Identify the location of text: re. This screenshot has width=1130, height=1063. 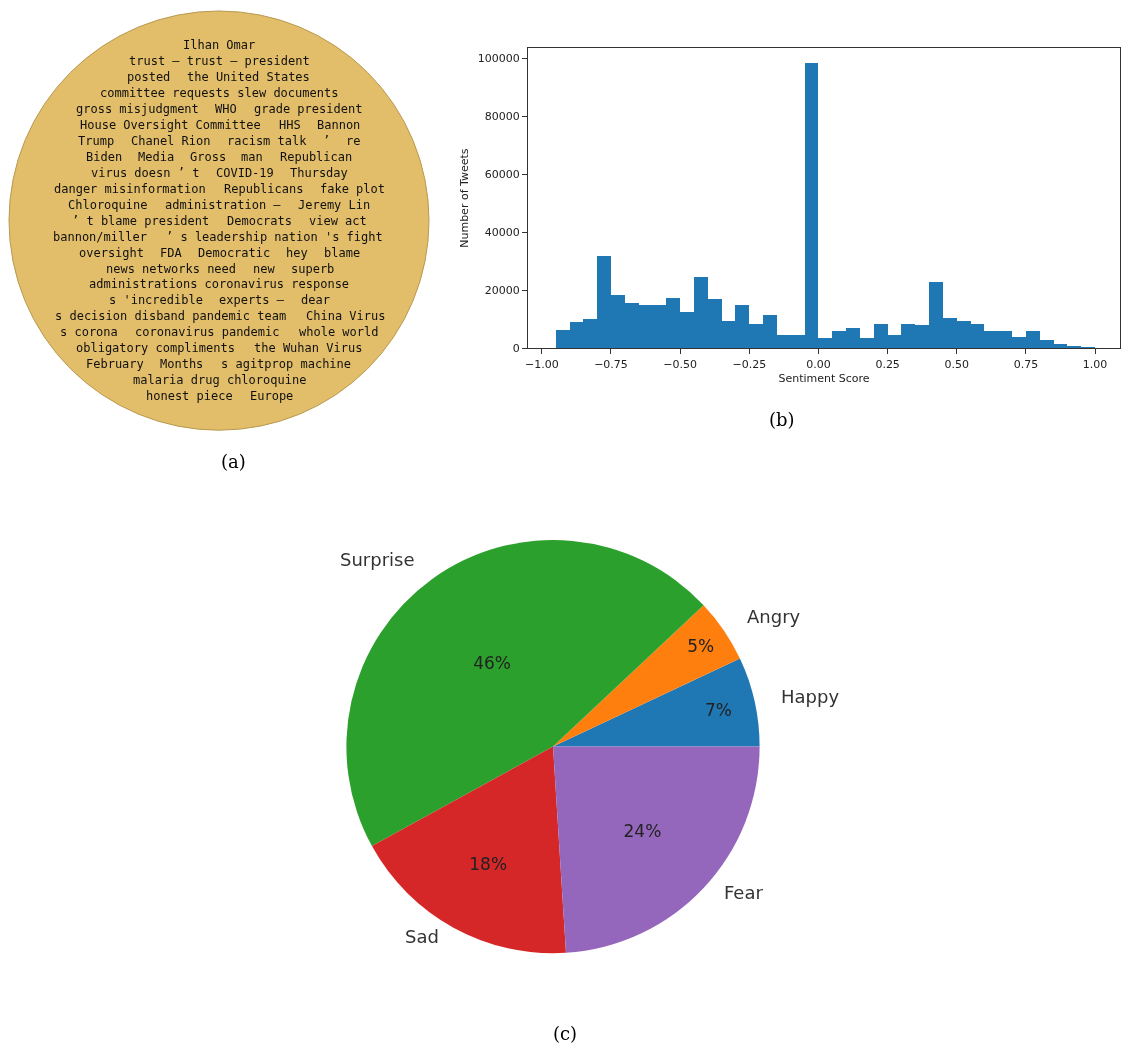
(353, 141).